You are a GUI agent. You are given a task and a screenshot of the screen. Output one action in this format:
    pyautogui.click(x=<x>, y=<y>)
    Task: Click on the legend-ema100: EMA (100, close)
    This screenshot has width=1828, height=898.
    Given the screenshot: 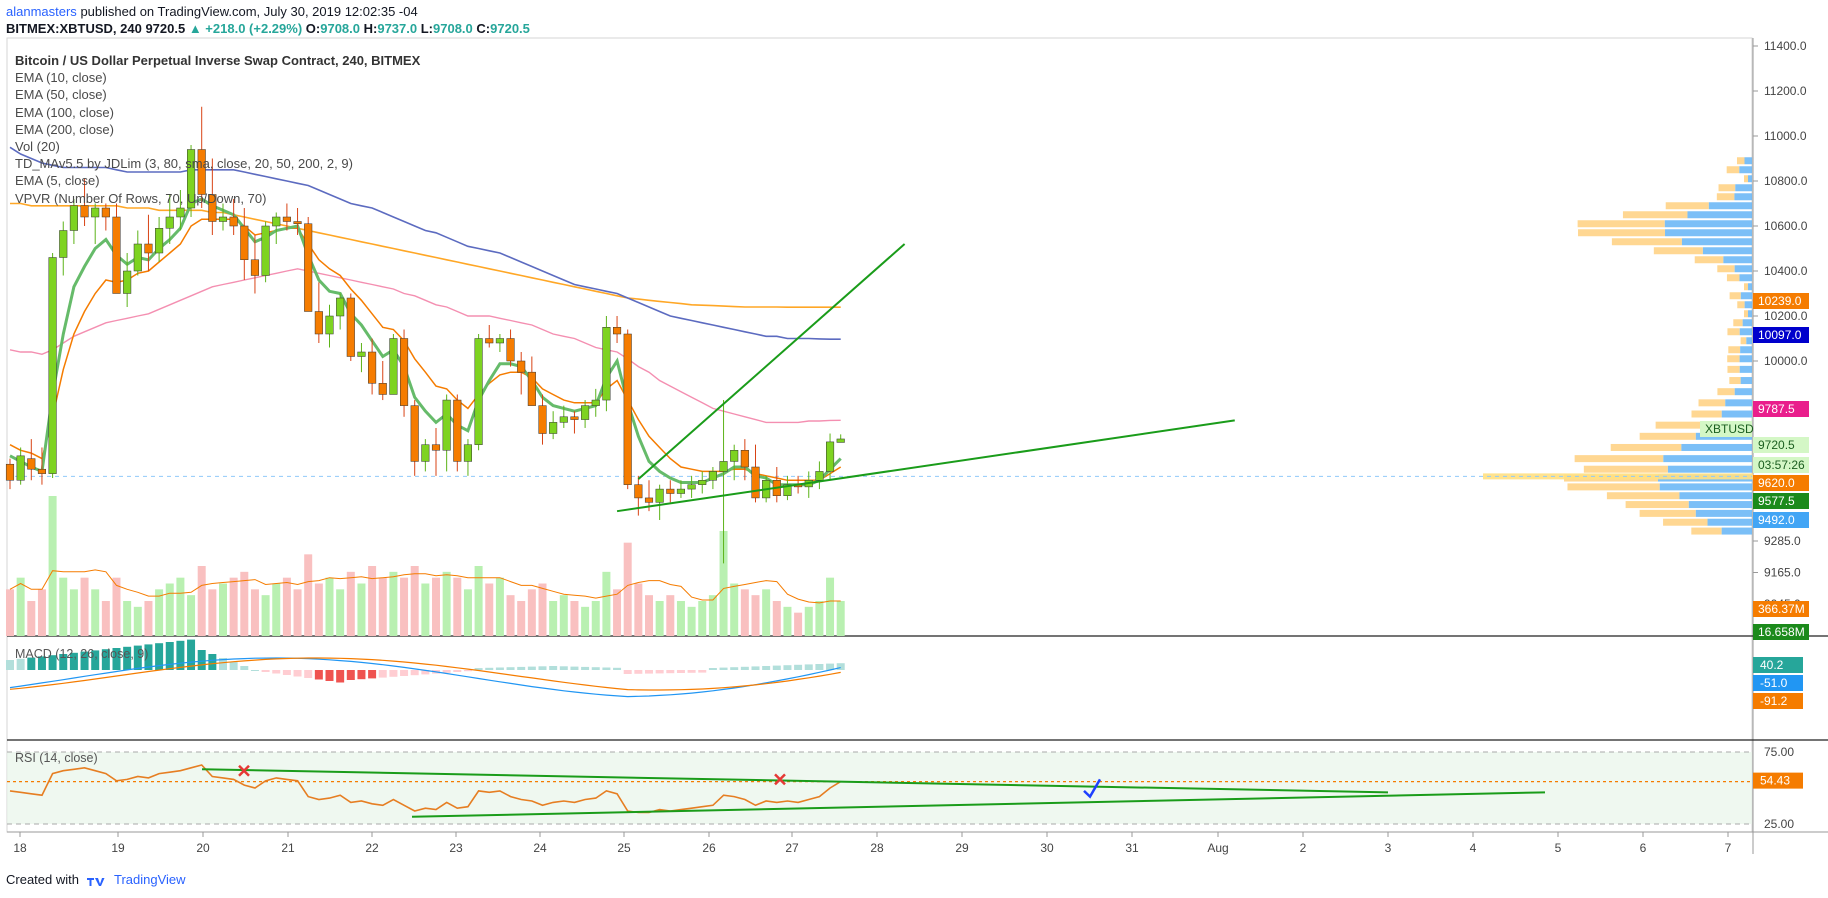 What is the action you would take?
    pyautogui.click(x=217, y=112)
    